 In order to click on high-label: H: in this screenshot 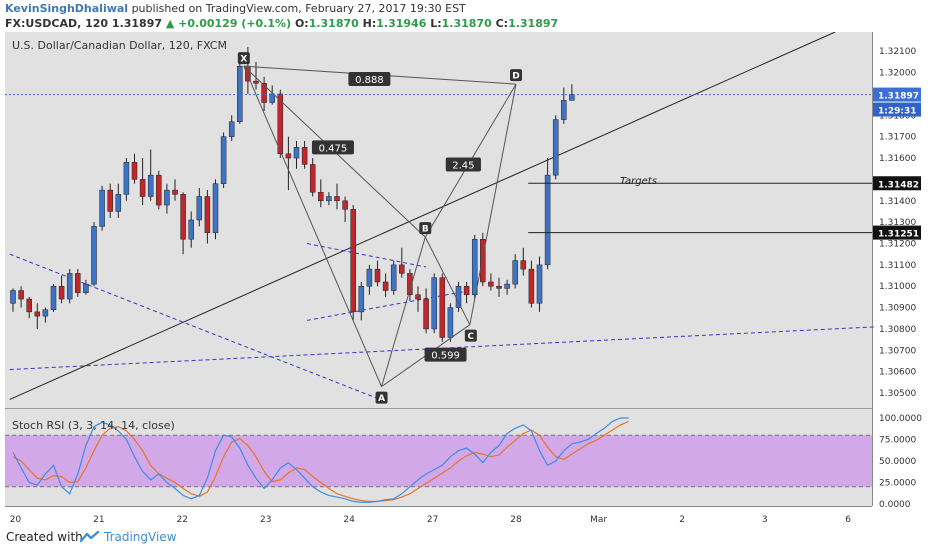, I will do `click(369, 23)`.